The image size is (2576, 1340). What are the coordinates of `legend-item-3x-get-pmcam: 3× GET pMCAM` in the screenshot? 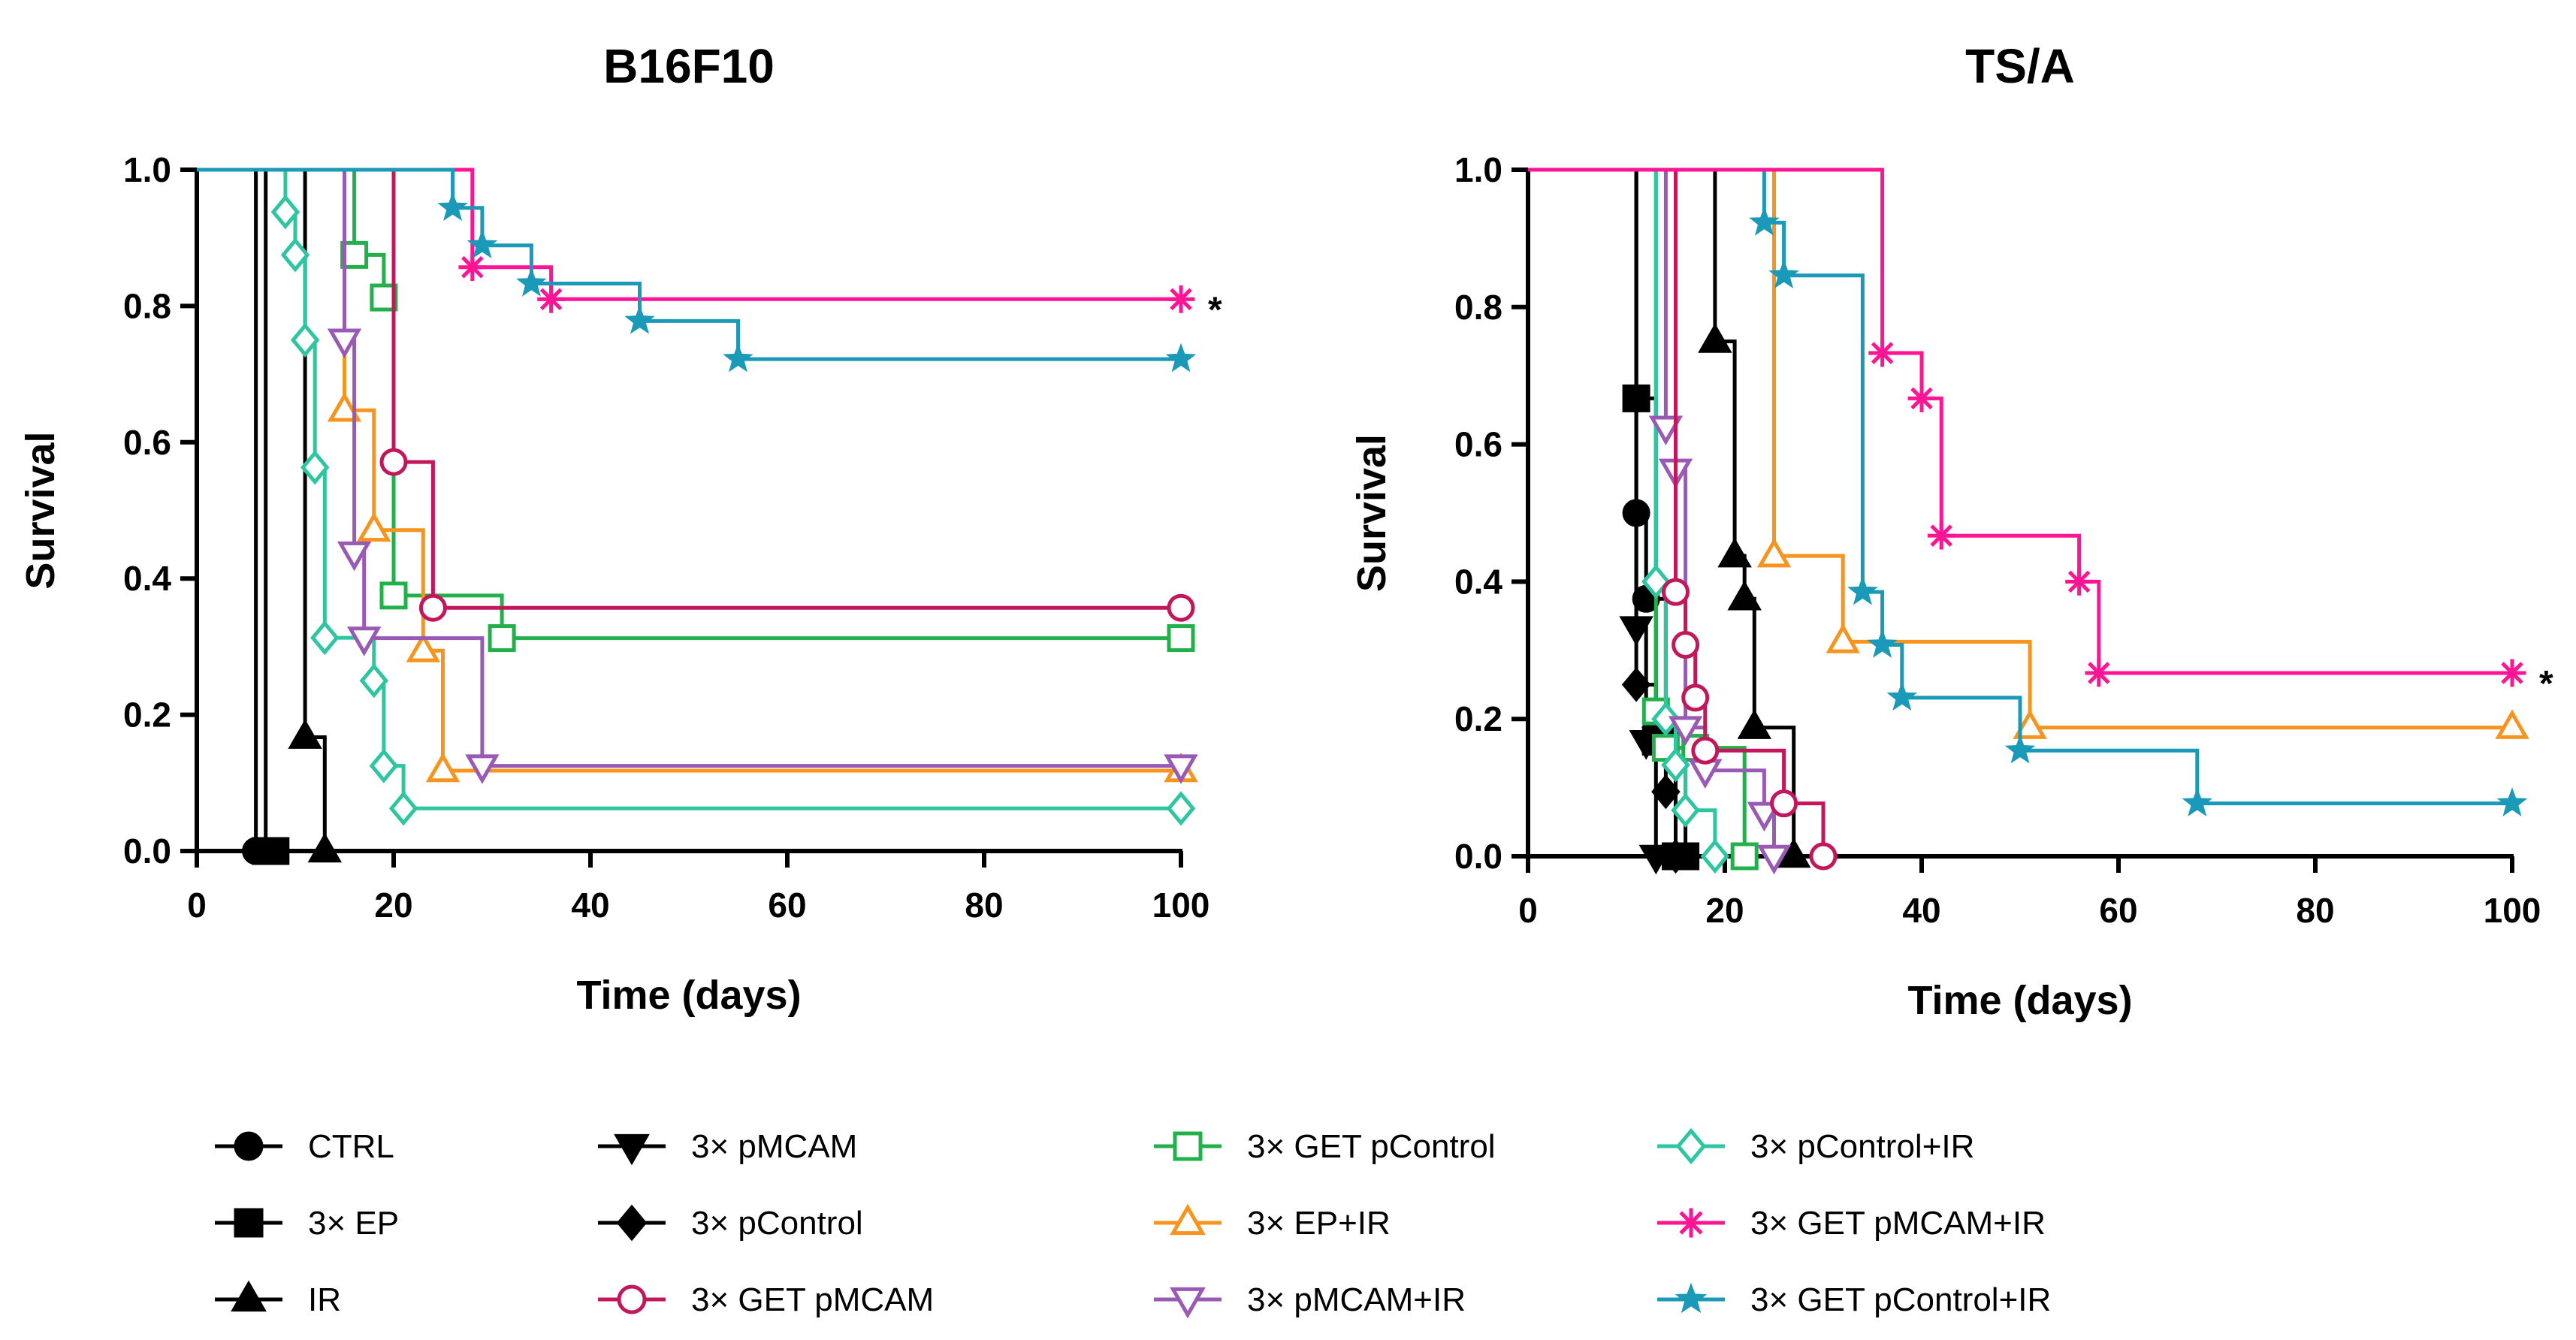 It's located at (766, 1299).